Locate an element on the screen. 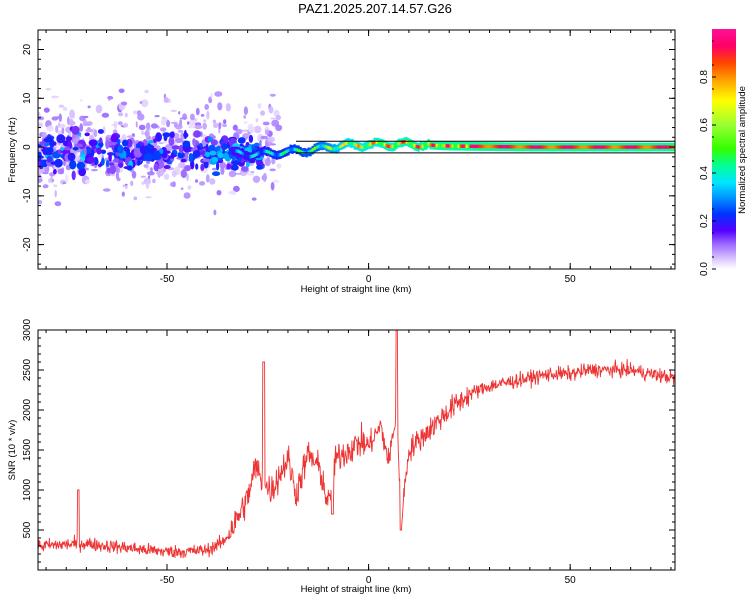 This screenshot has width=750, height=600. colorbar-tick-label: 0.6 is located at coordinates (704, 125).